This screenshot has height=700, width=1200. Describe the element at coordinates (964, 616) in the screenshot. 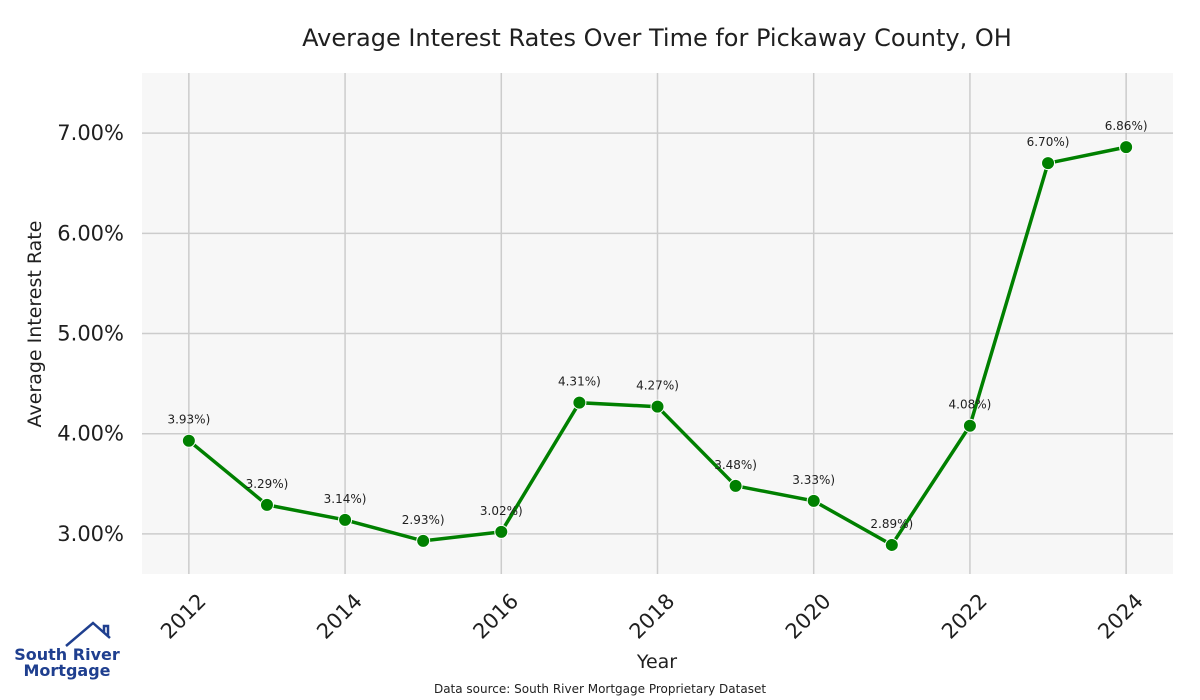

I see `x-tick-label: 2022` at that location.